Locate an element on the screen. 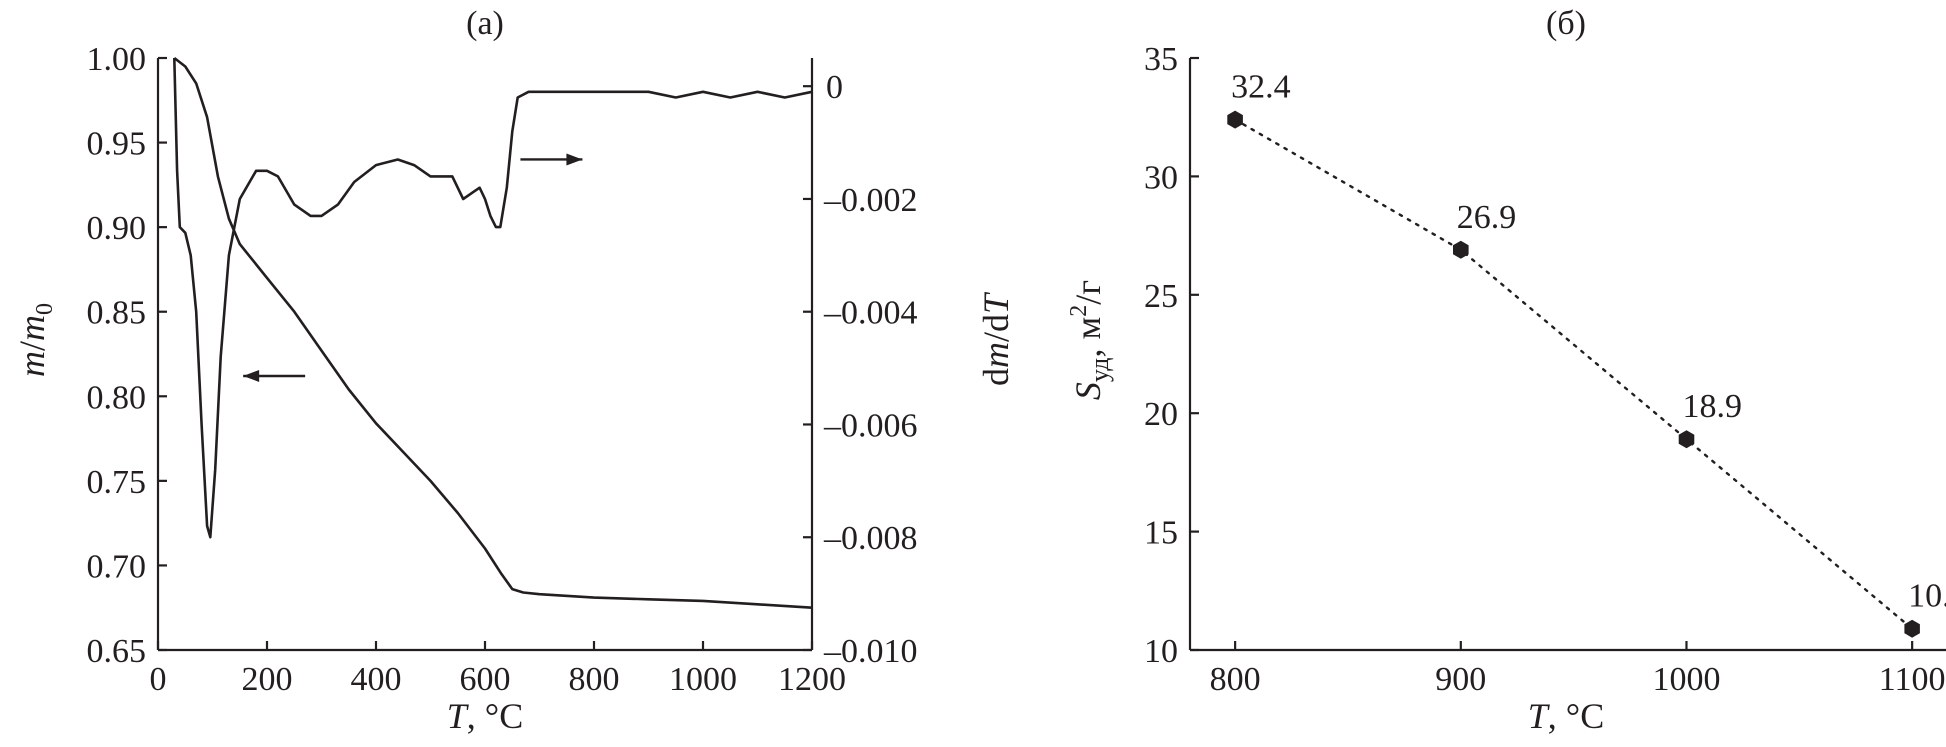 The image size is (1946, 747). data-label: 26.9 is located at coordinates (1487, 217).